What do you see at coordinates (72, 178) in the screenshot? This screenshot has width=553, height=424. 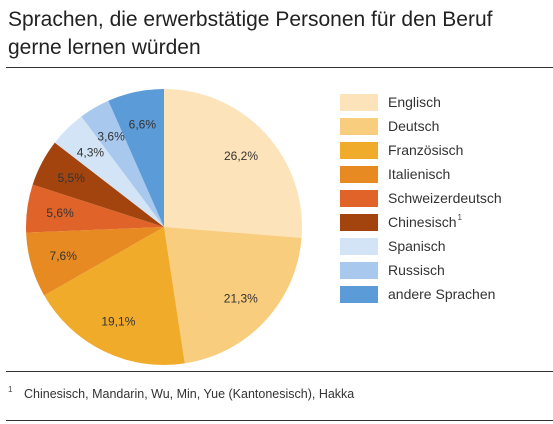 I see `data-label: 5,5%` at bounding box center [72, 178].